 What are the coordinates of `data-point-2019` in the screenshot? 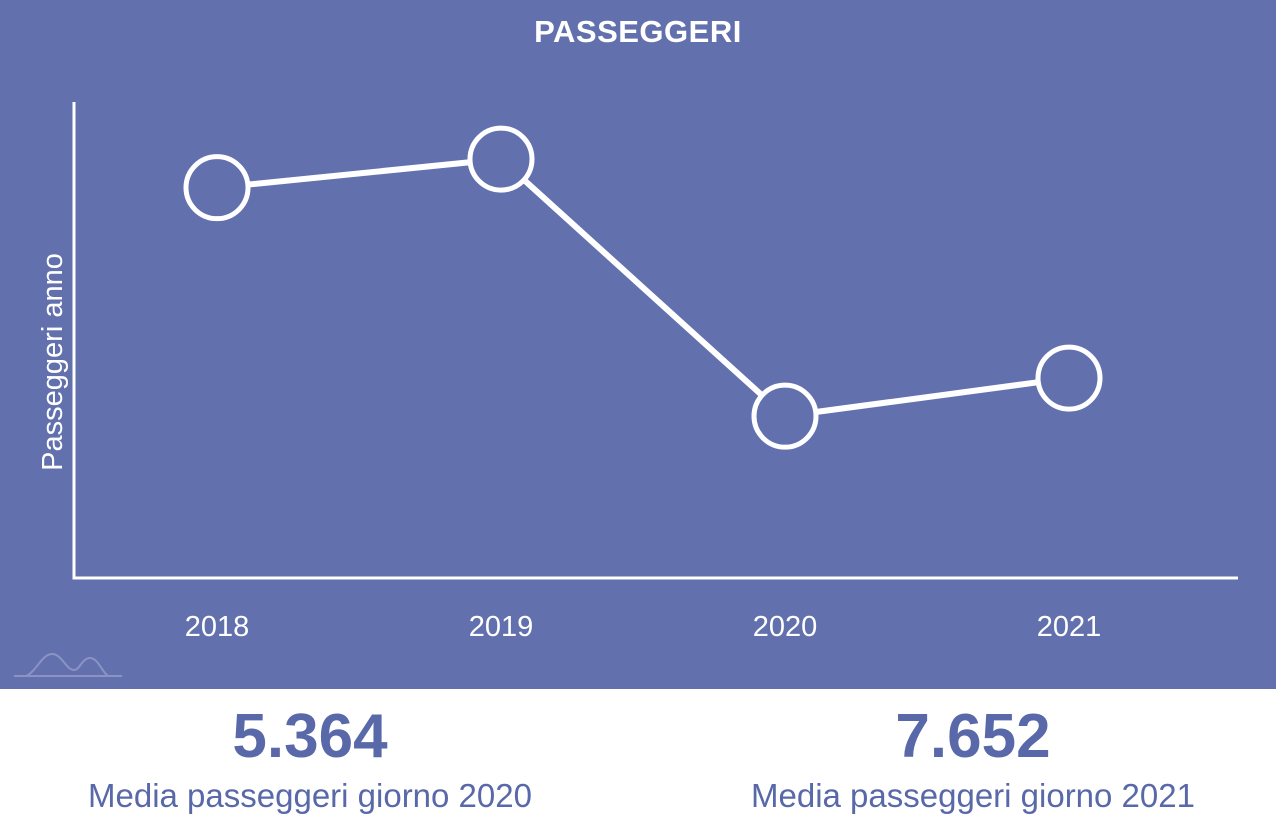 It's located at (501, 159).